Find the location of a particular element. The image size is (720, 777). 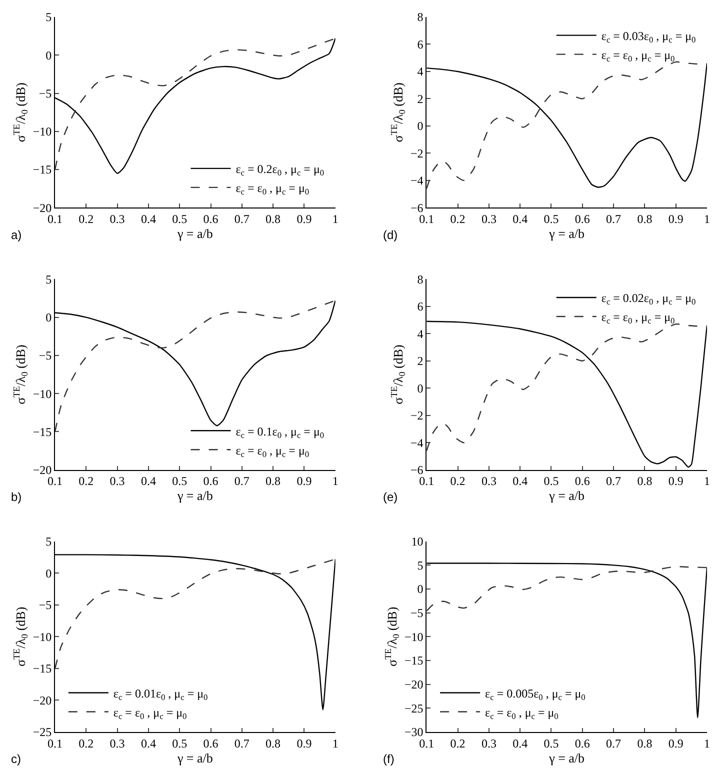

legend-label: ε$_{c}$ = 0.01ε$_{0}$ , μ$_{c}$ = μ$_{0}$ is located at coordinates (160, 694).